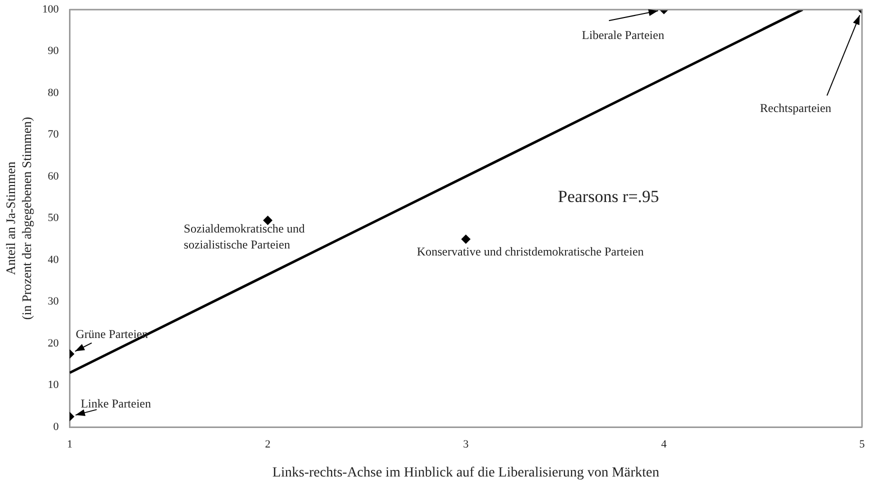 The image size is (870, 485). What do you see at coordinates (664, 444) in the screenshot?
I see `x-tick-label: 4` at bounding box center [664, 444].